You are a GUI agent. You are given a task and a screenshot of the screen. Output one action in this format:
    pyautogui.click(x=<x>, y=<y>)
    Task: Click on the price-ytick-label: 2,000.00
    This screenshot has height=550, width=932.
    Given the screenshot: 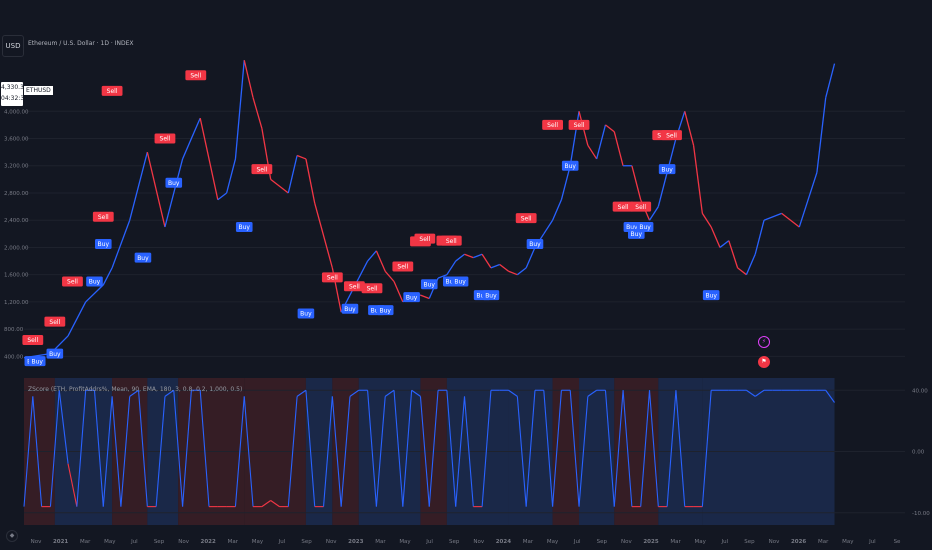 What is the action you would take?
    pyautogui.click(x=16, y=248)
    